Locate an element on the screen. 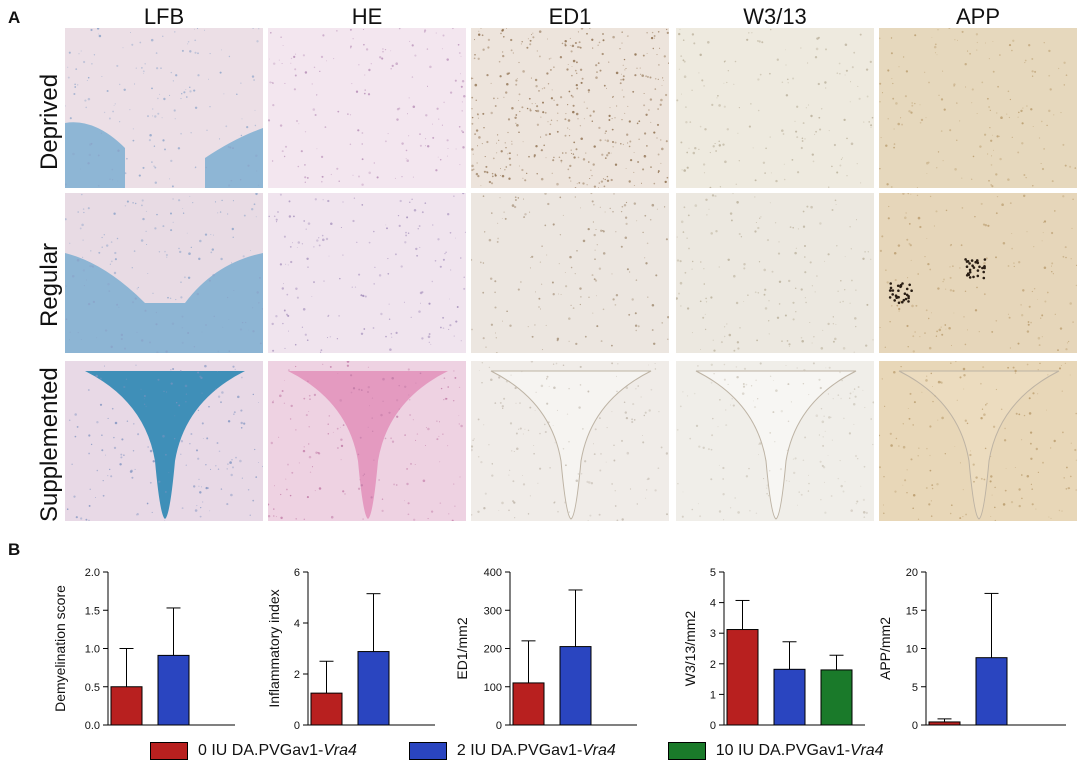 Image resolution: width=1084 pixels, height=774 pixels. row-header-regular: Regular is located at coordinates (49, 284).